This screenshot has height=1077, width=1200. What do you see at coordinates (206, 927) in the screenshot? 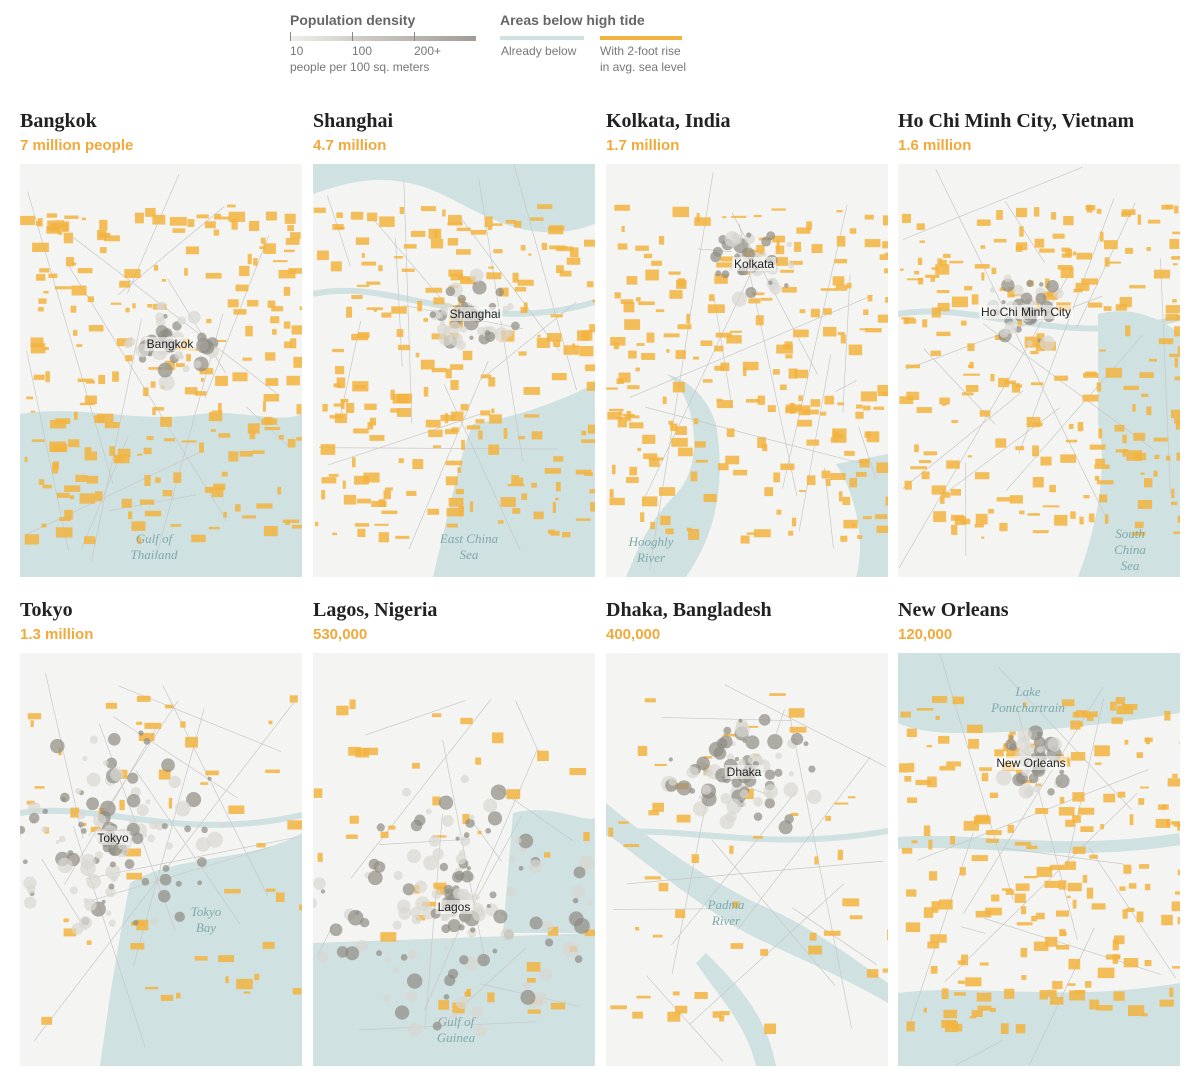
I see `water-label-line2: Bay` at bounding box center [206, 927].